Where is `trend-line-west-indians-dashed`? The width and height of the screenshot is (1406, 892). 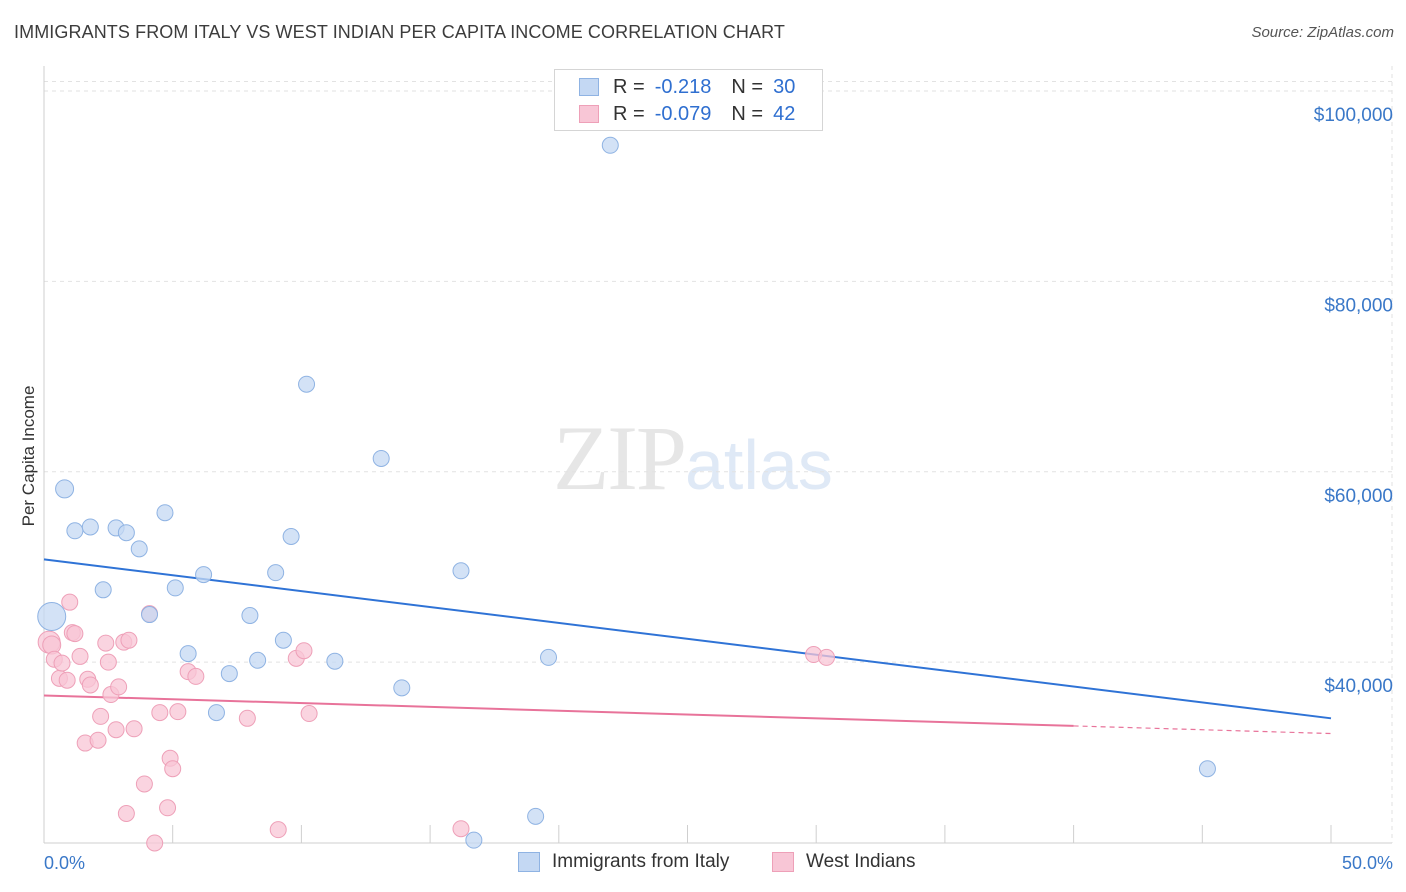
trend-line-west-indians-dashed is located at coordinates (1202, 730).